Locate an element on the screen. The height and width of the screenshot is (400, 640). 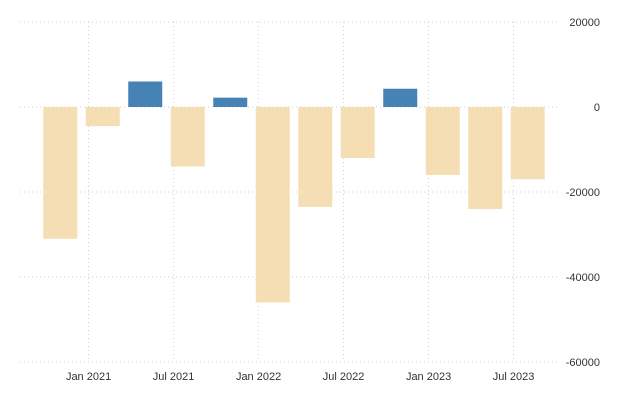
y-axis: 20000 0 -20000 -40000 -60000 is located at coordinates (583, 193).